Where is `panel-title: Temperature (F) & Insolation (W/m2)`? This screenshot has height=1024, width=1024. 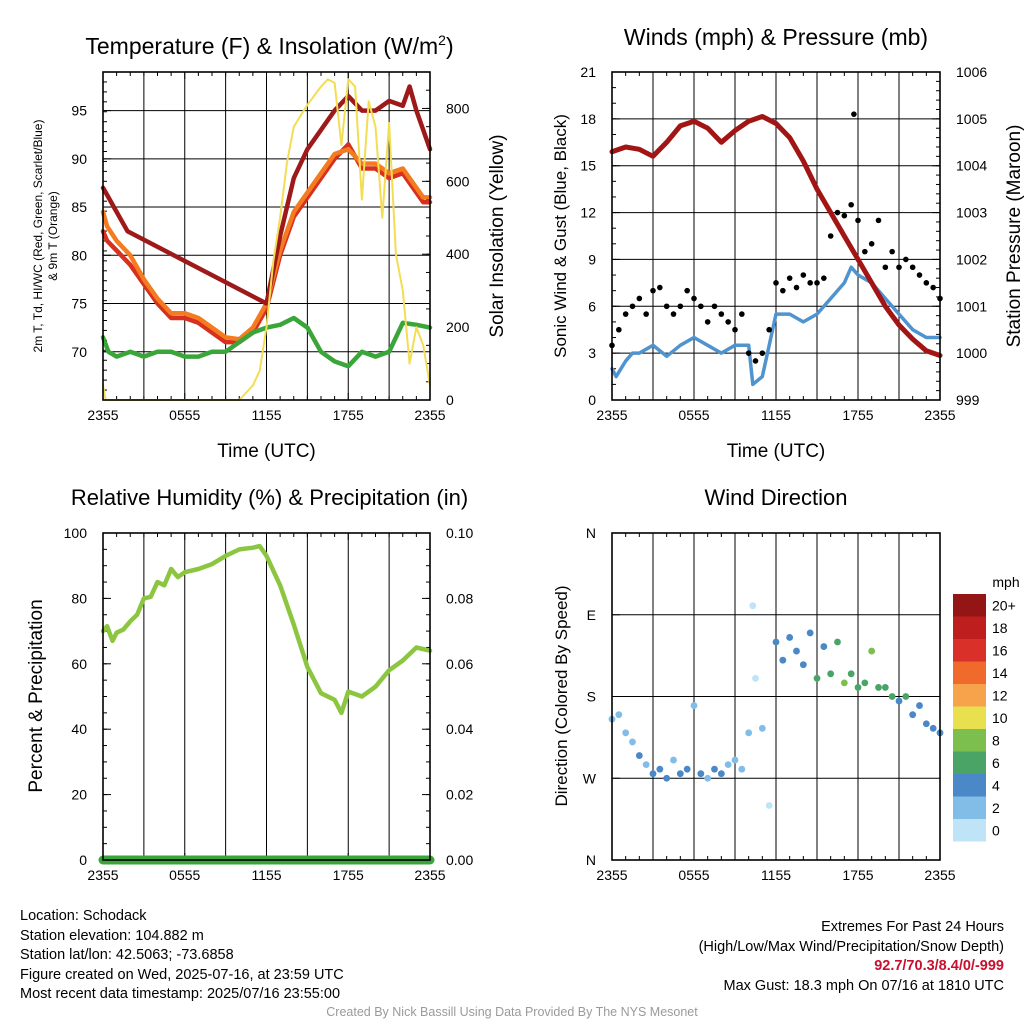
panel-title: Temperature (F) & Insolation (W/m2) is located at coordinates (269, 45).